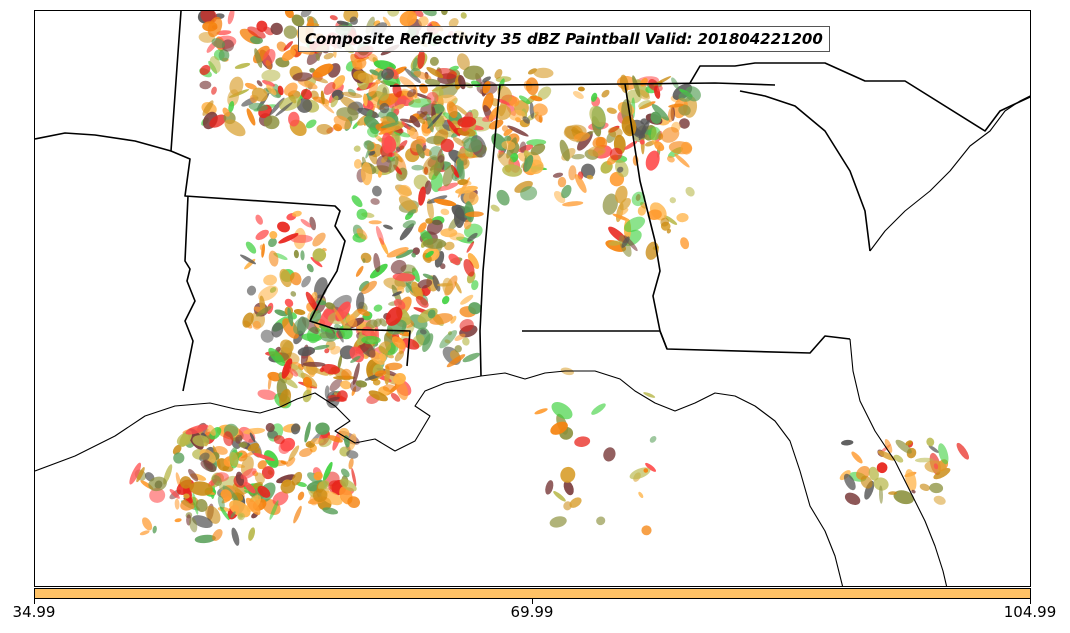  I want to click on colorbar-tick-mid, so click(532, 601).